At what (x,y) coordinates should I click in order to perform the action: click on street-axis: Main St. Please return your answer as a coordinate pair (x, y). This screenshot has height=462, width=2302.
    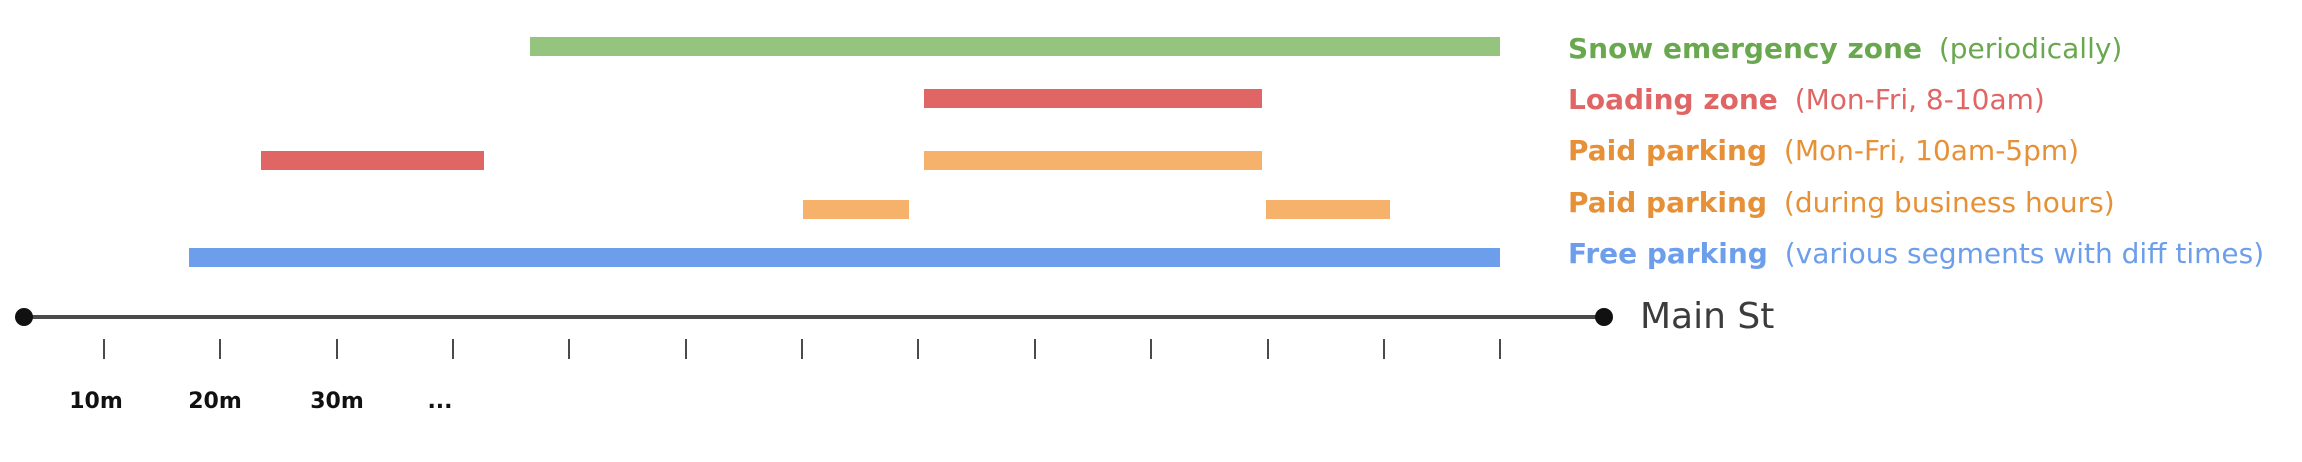
    Looking at the image, I should click on (894, 316).